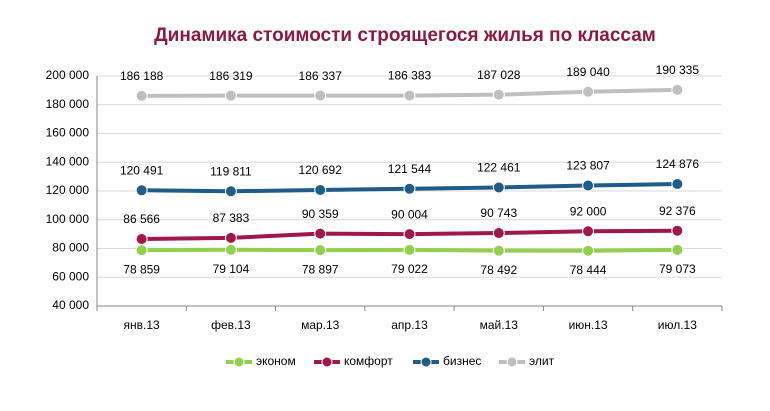 The height and width of the screenshot is (411, 770). I want to click on x-tick-label: фев.13, so click(231, 325).